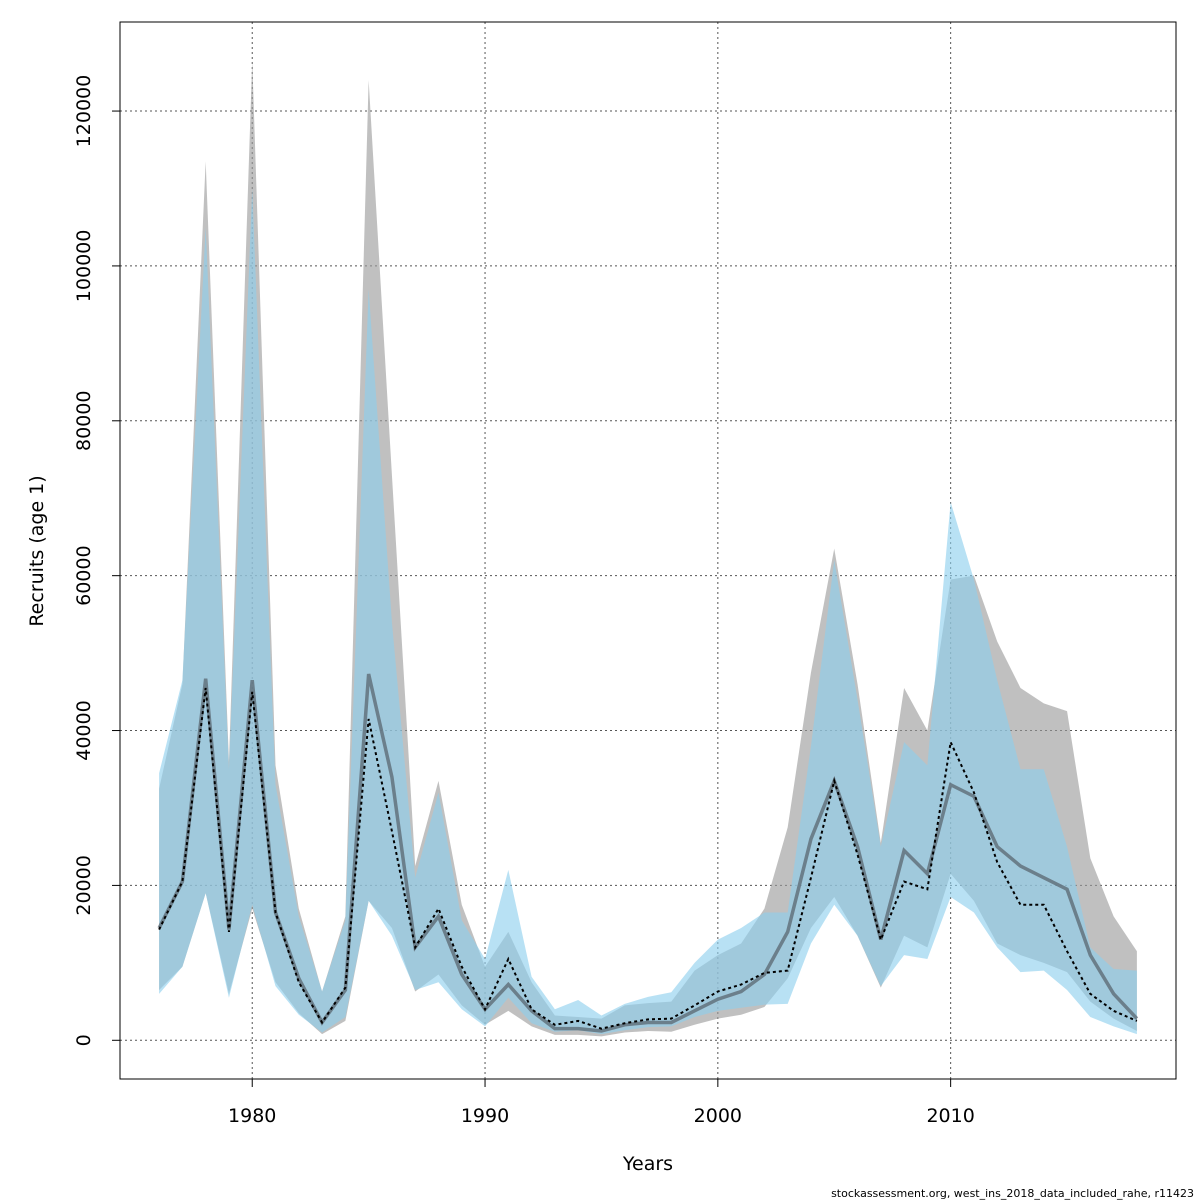 The image size is (1200, 1200). Describe the element at coordinates (485, 1116) in the screenshot. I see `x-tick-label: 1990` at that location.